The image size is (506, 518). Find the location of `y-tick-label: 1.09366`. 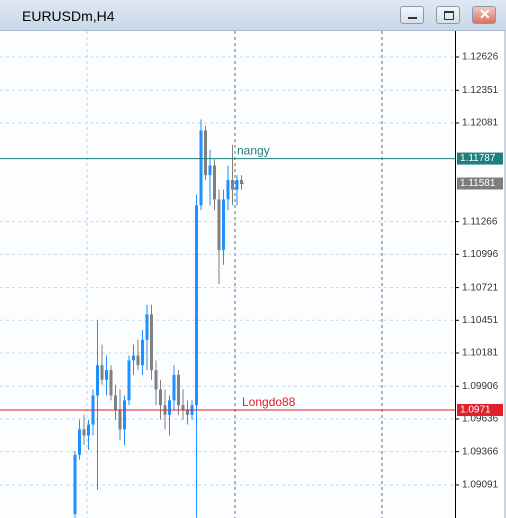

y-tick-label: 1.09366 is located at coordinates (480, 451).